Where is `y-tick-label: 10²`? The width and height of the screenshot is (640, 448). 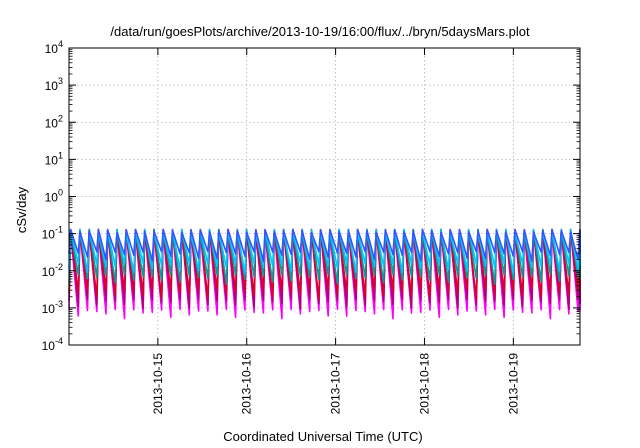
y-tick-label: 10² is located at coordinates (54, 121).